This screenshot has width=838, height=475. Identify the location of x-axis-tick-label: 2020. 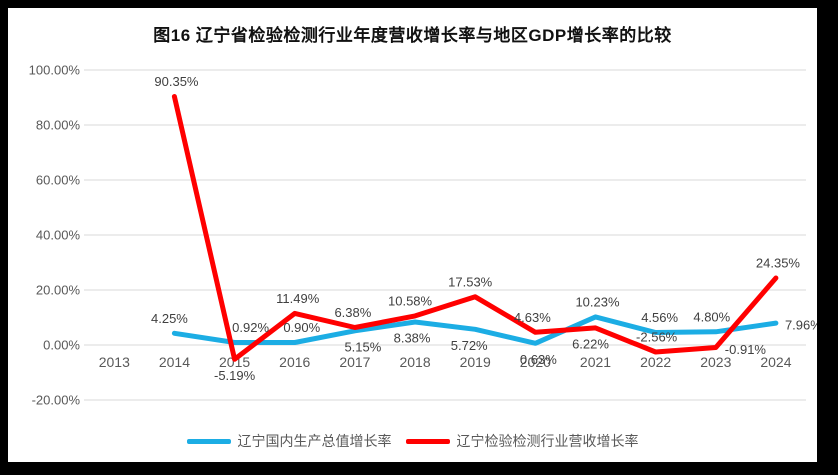
(535, 362).